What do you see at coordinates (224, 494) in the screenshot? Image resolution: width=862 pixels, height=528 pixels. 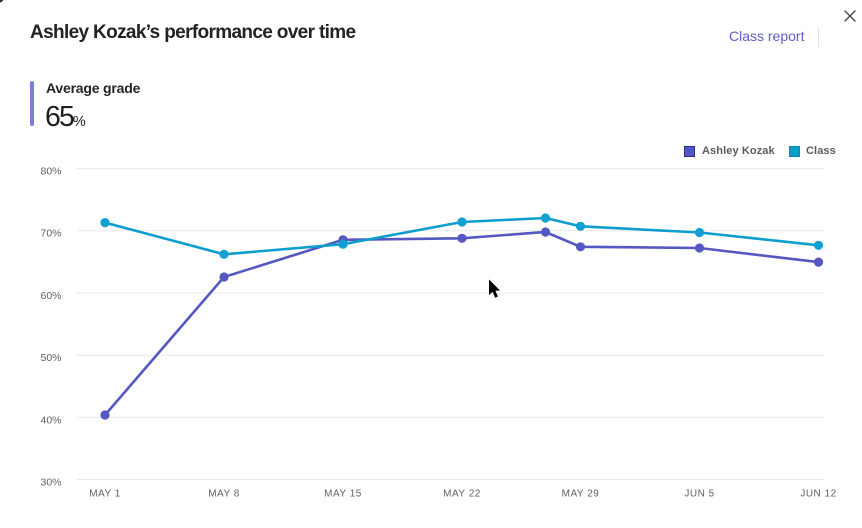 I see `svg-text: MAY 8` at bounding box center [224, 494].